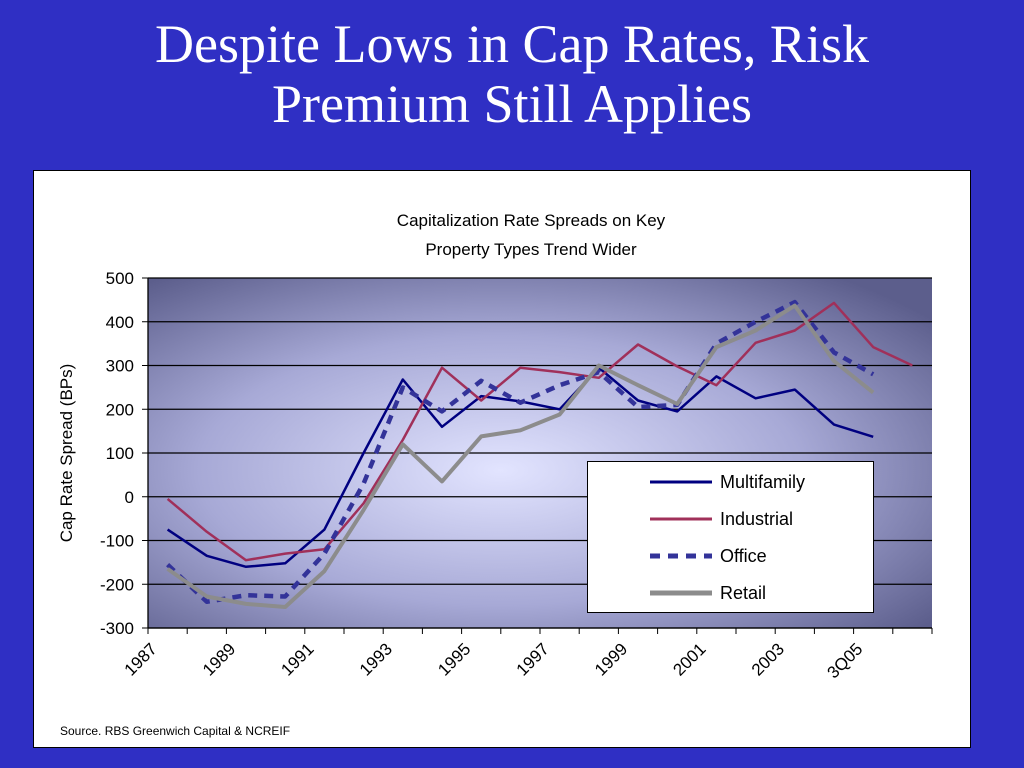 This screenshot has height=768, width=1024. Describe the element at coordinates (743, 593) in the screenshot. I see `legend-label-retail: Retail` at that location.